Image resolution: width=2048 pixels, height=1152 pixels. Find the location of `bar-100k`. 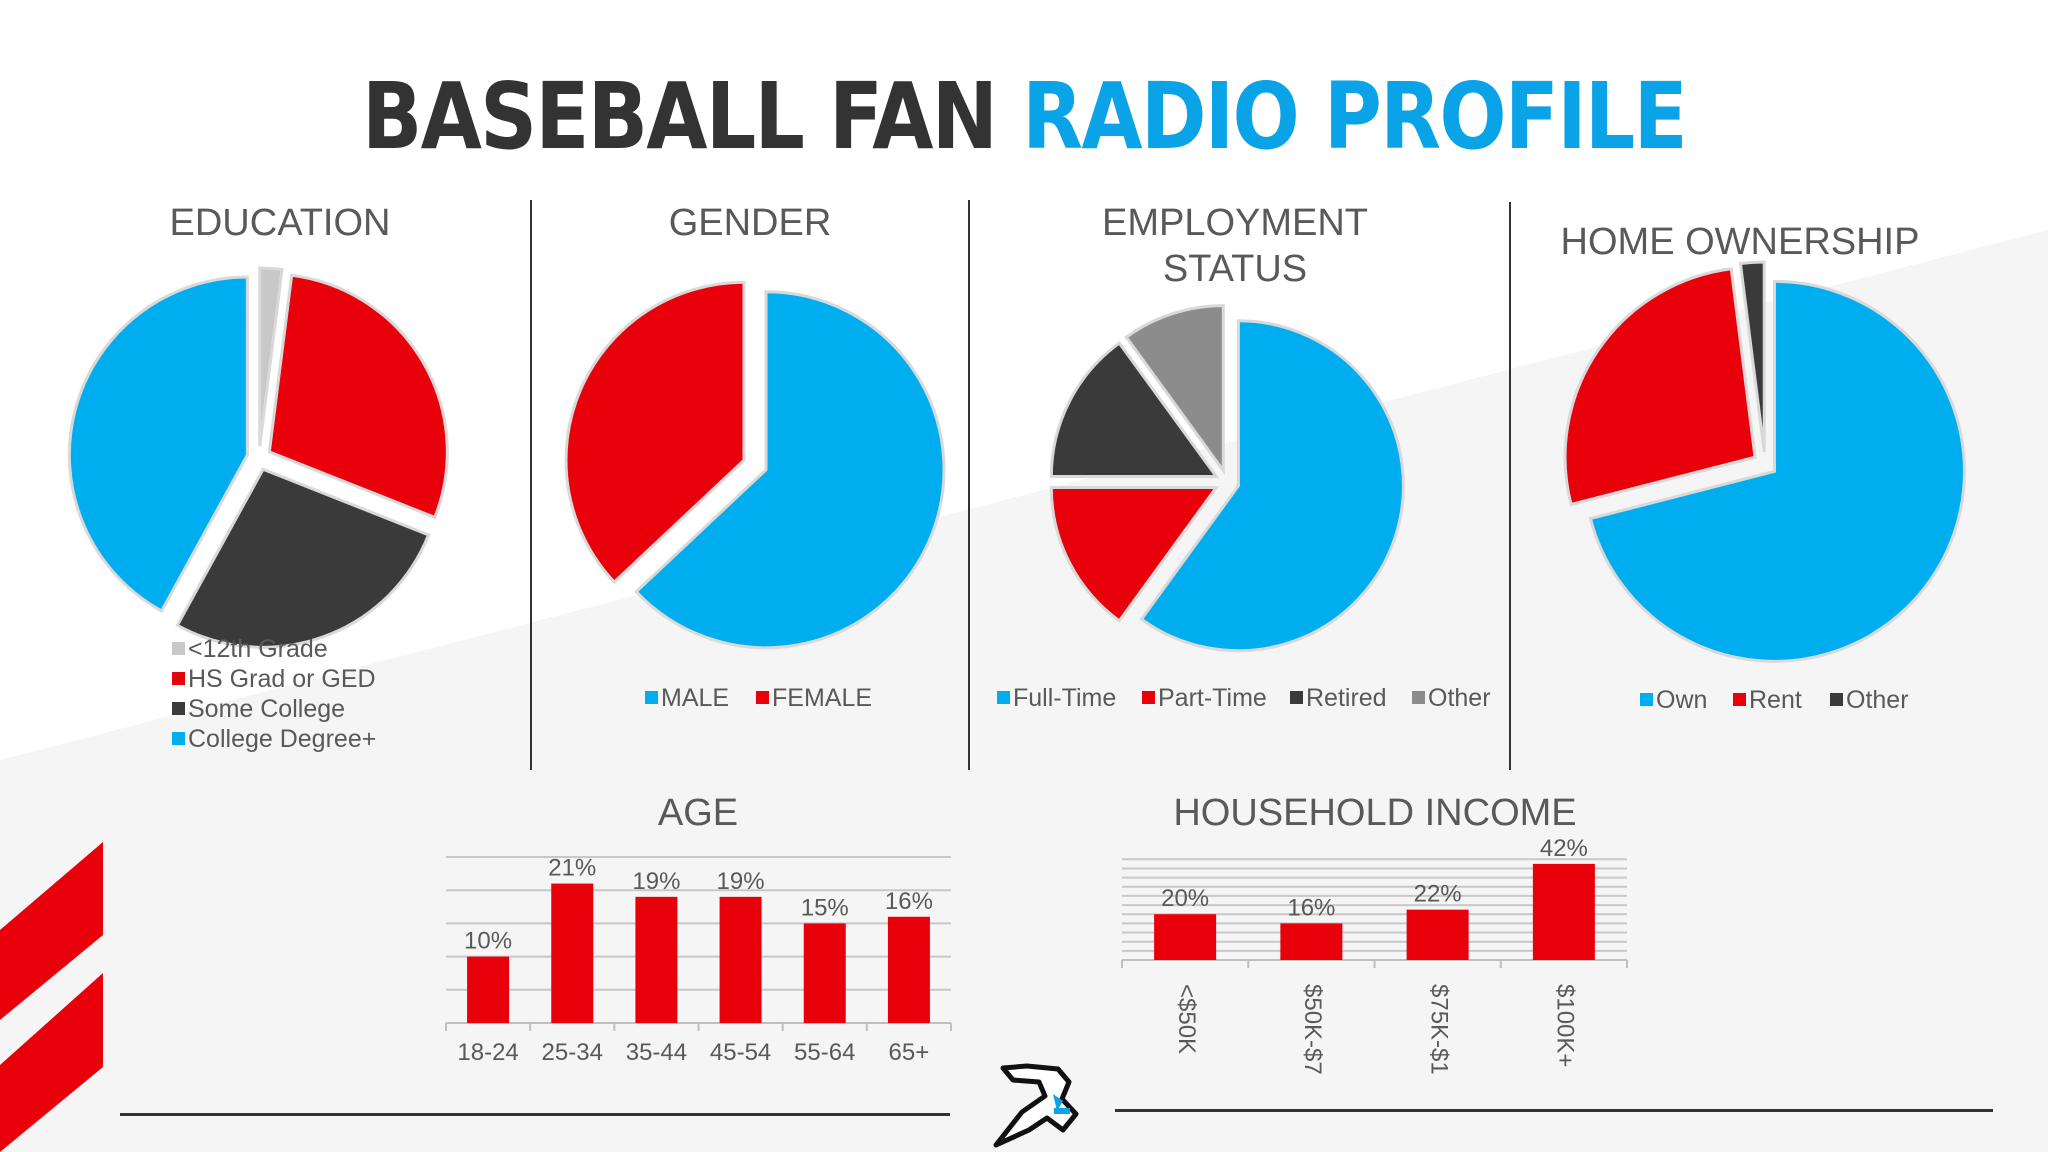

bar-100k is located at coordinates (1563, 911).